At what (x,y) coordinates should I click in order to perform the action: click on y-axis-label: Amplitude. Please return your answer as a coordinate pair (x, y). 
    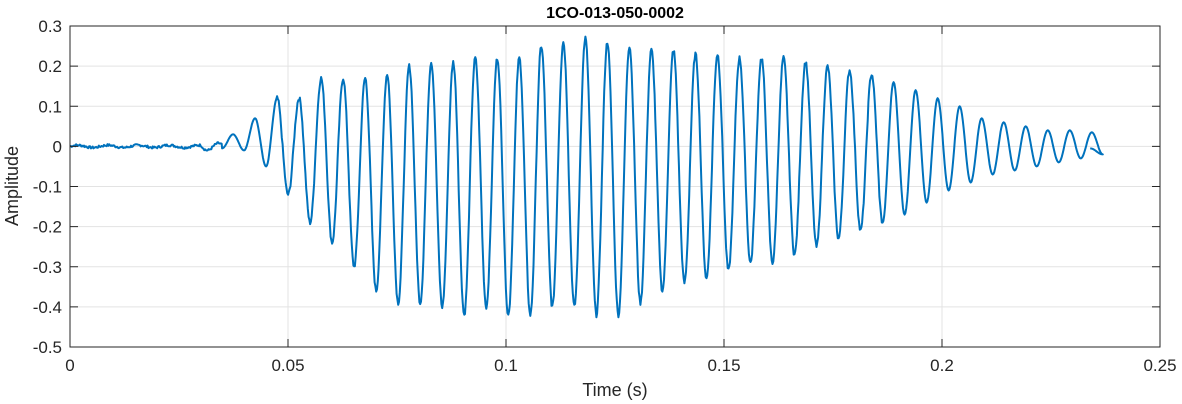
    Looking at the image, I should click on (12, 186).